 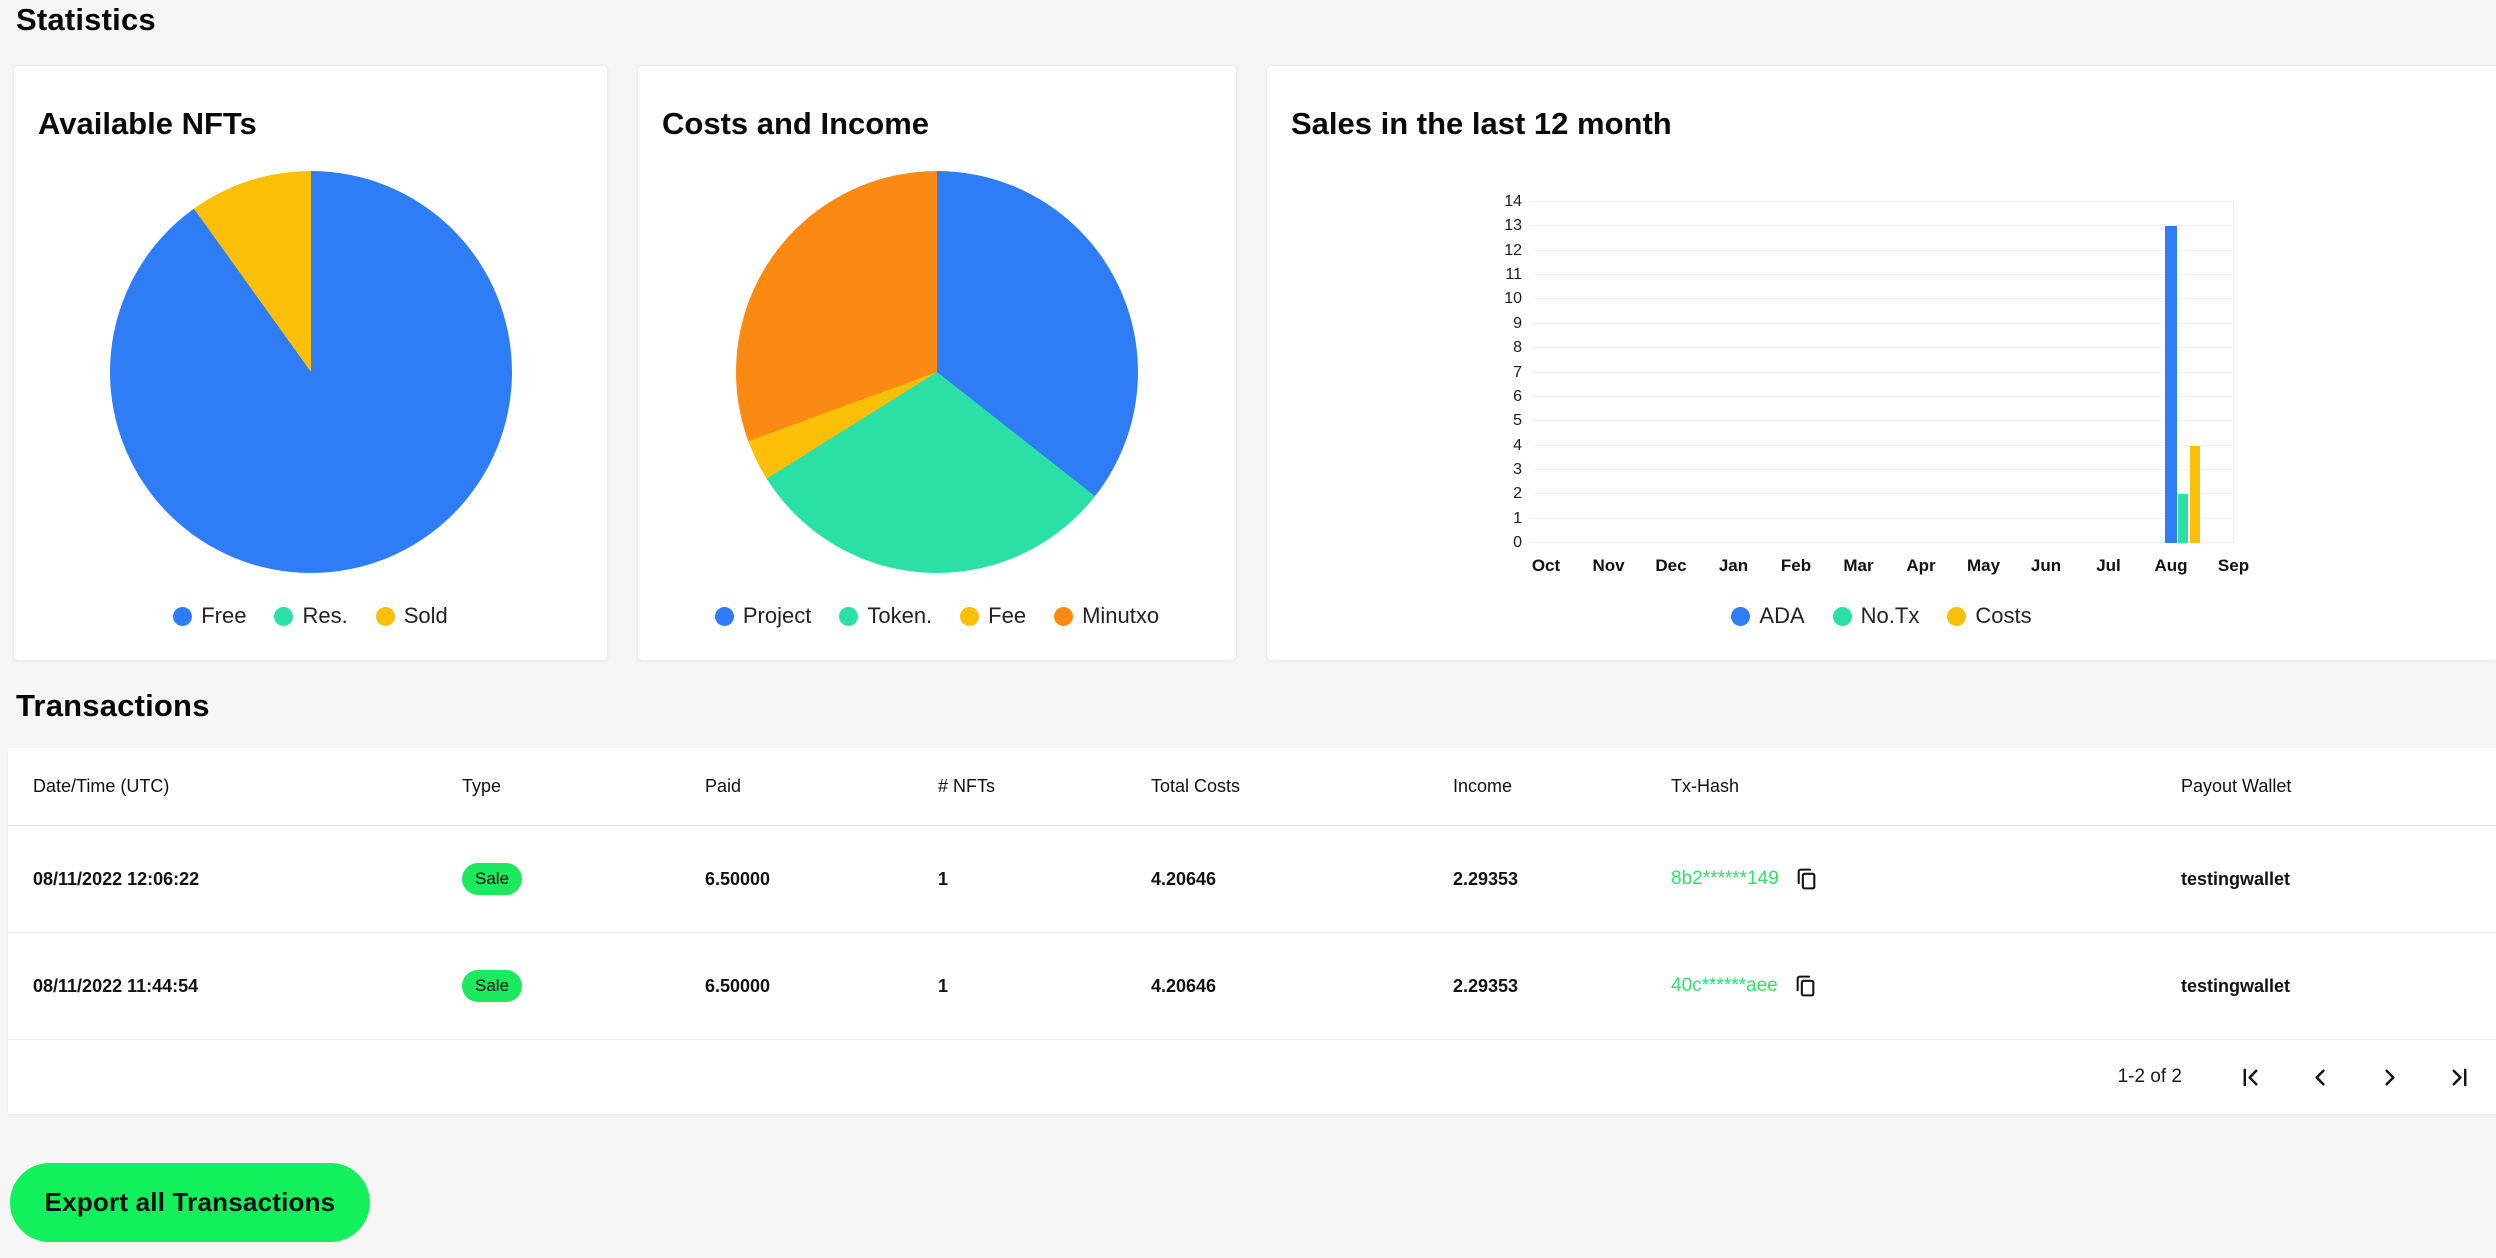 I want to click on column-header-type: Type, so click(x=482, y=786).